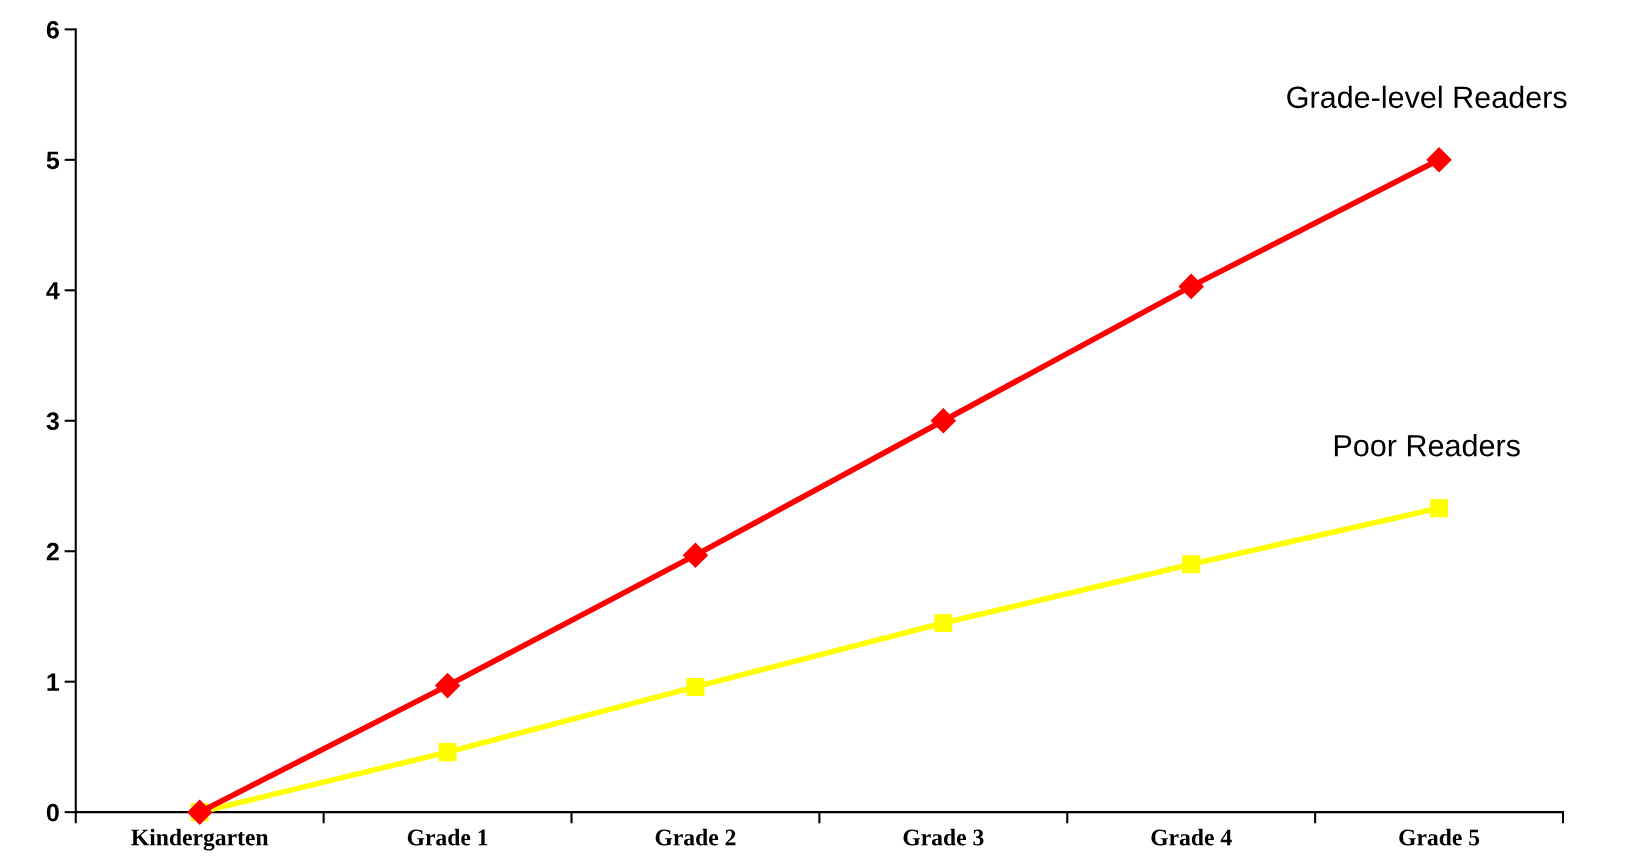 The width and height of the screenshot is (1647, 864). What do you see at coordinates (53, 291) in the screenshot?
I see `y-tick-label: 4` at bounding box center [53, 291].